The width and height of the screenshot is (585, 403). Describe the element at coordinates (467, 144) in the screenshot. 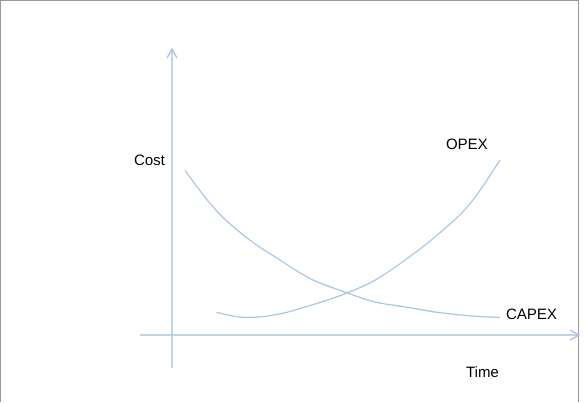

I see `series-label: OPEX` at that location.